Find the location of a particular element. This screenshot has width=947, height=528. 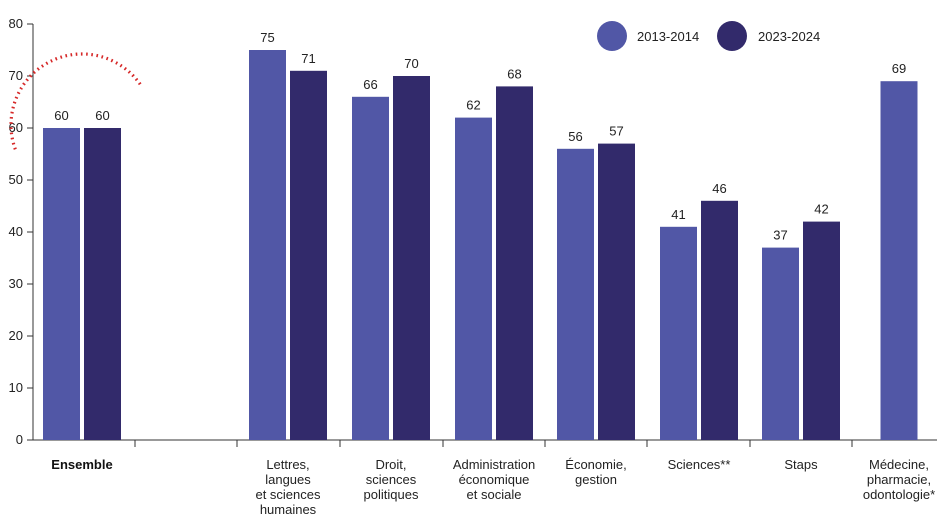

bar-value-label: 37 is located at coordinates (780, 235).